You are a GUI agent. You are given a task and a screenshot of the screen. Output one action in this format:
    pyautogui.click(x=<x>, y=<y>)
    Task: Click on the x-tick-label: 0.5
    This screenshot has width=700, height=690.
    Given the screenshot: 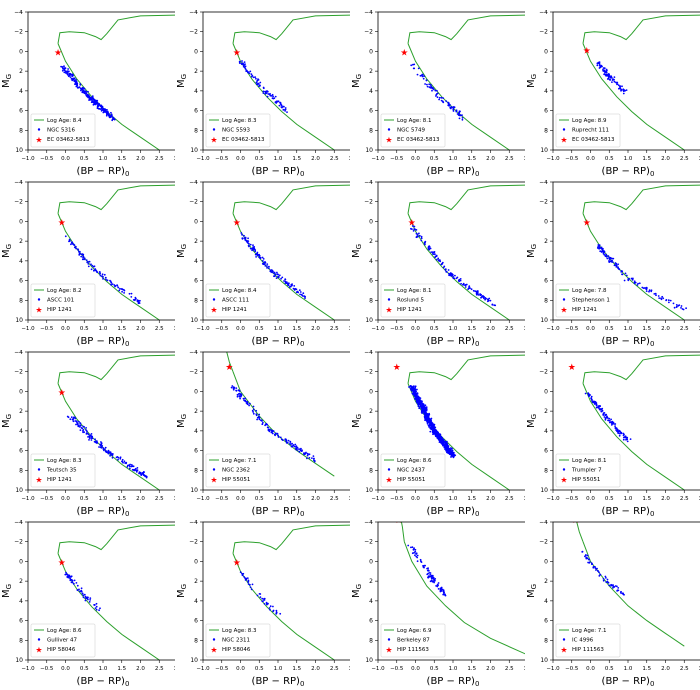 What is the action you would take?
    pyautogui.click(x=84, y=669)
    